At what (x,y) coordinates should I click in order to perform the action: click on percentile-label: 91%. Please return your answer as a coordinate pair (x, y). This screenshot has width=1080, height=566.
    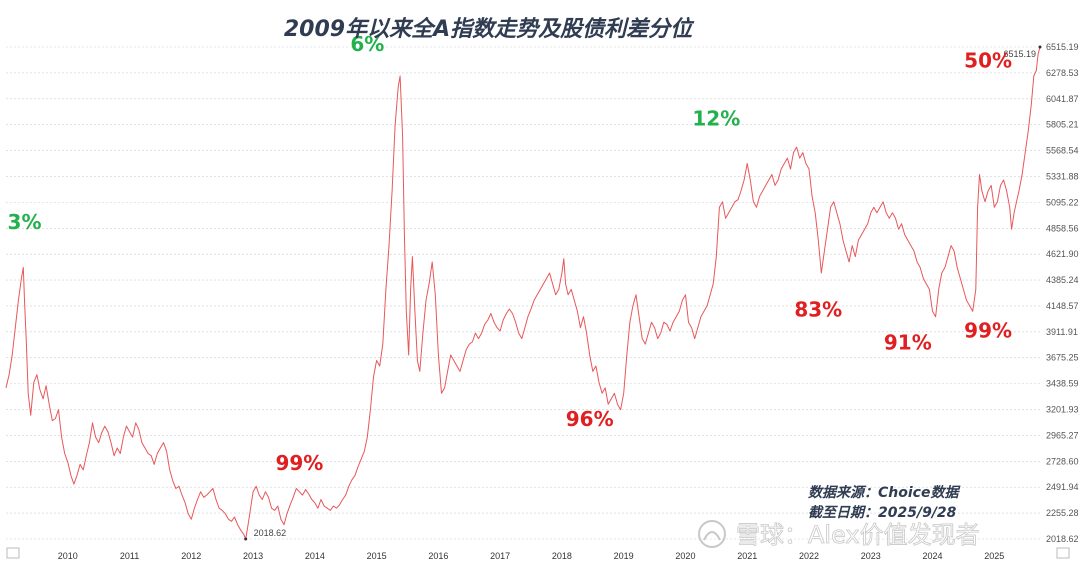
    Looking at the image, I should click on (908, 343).